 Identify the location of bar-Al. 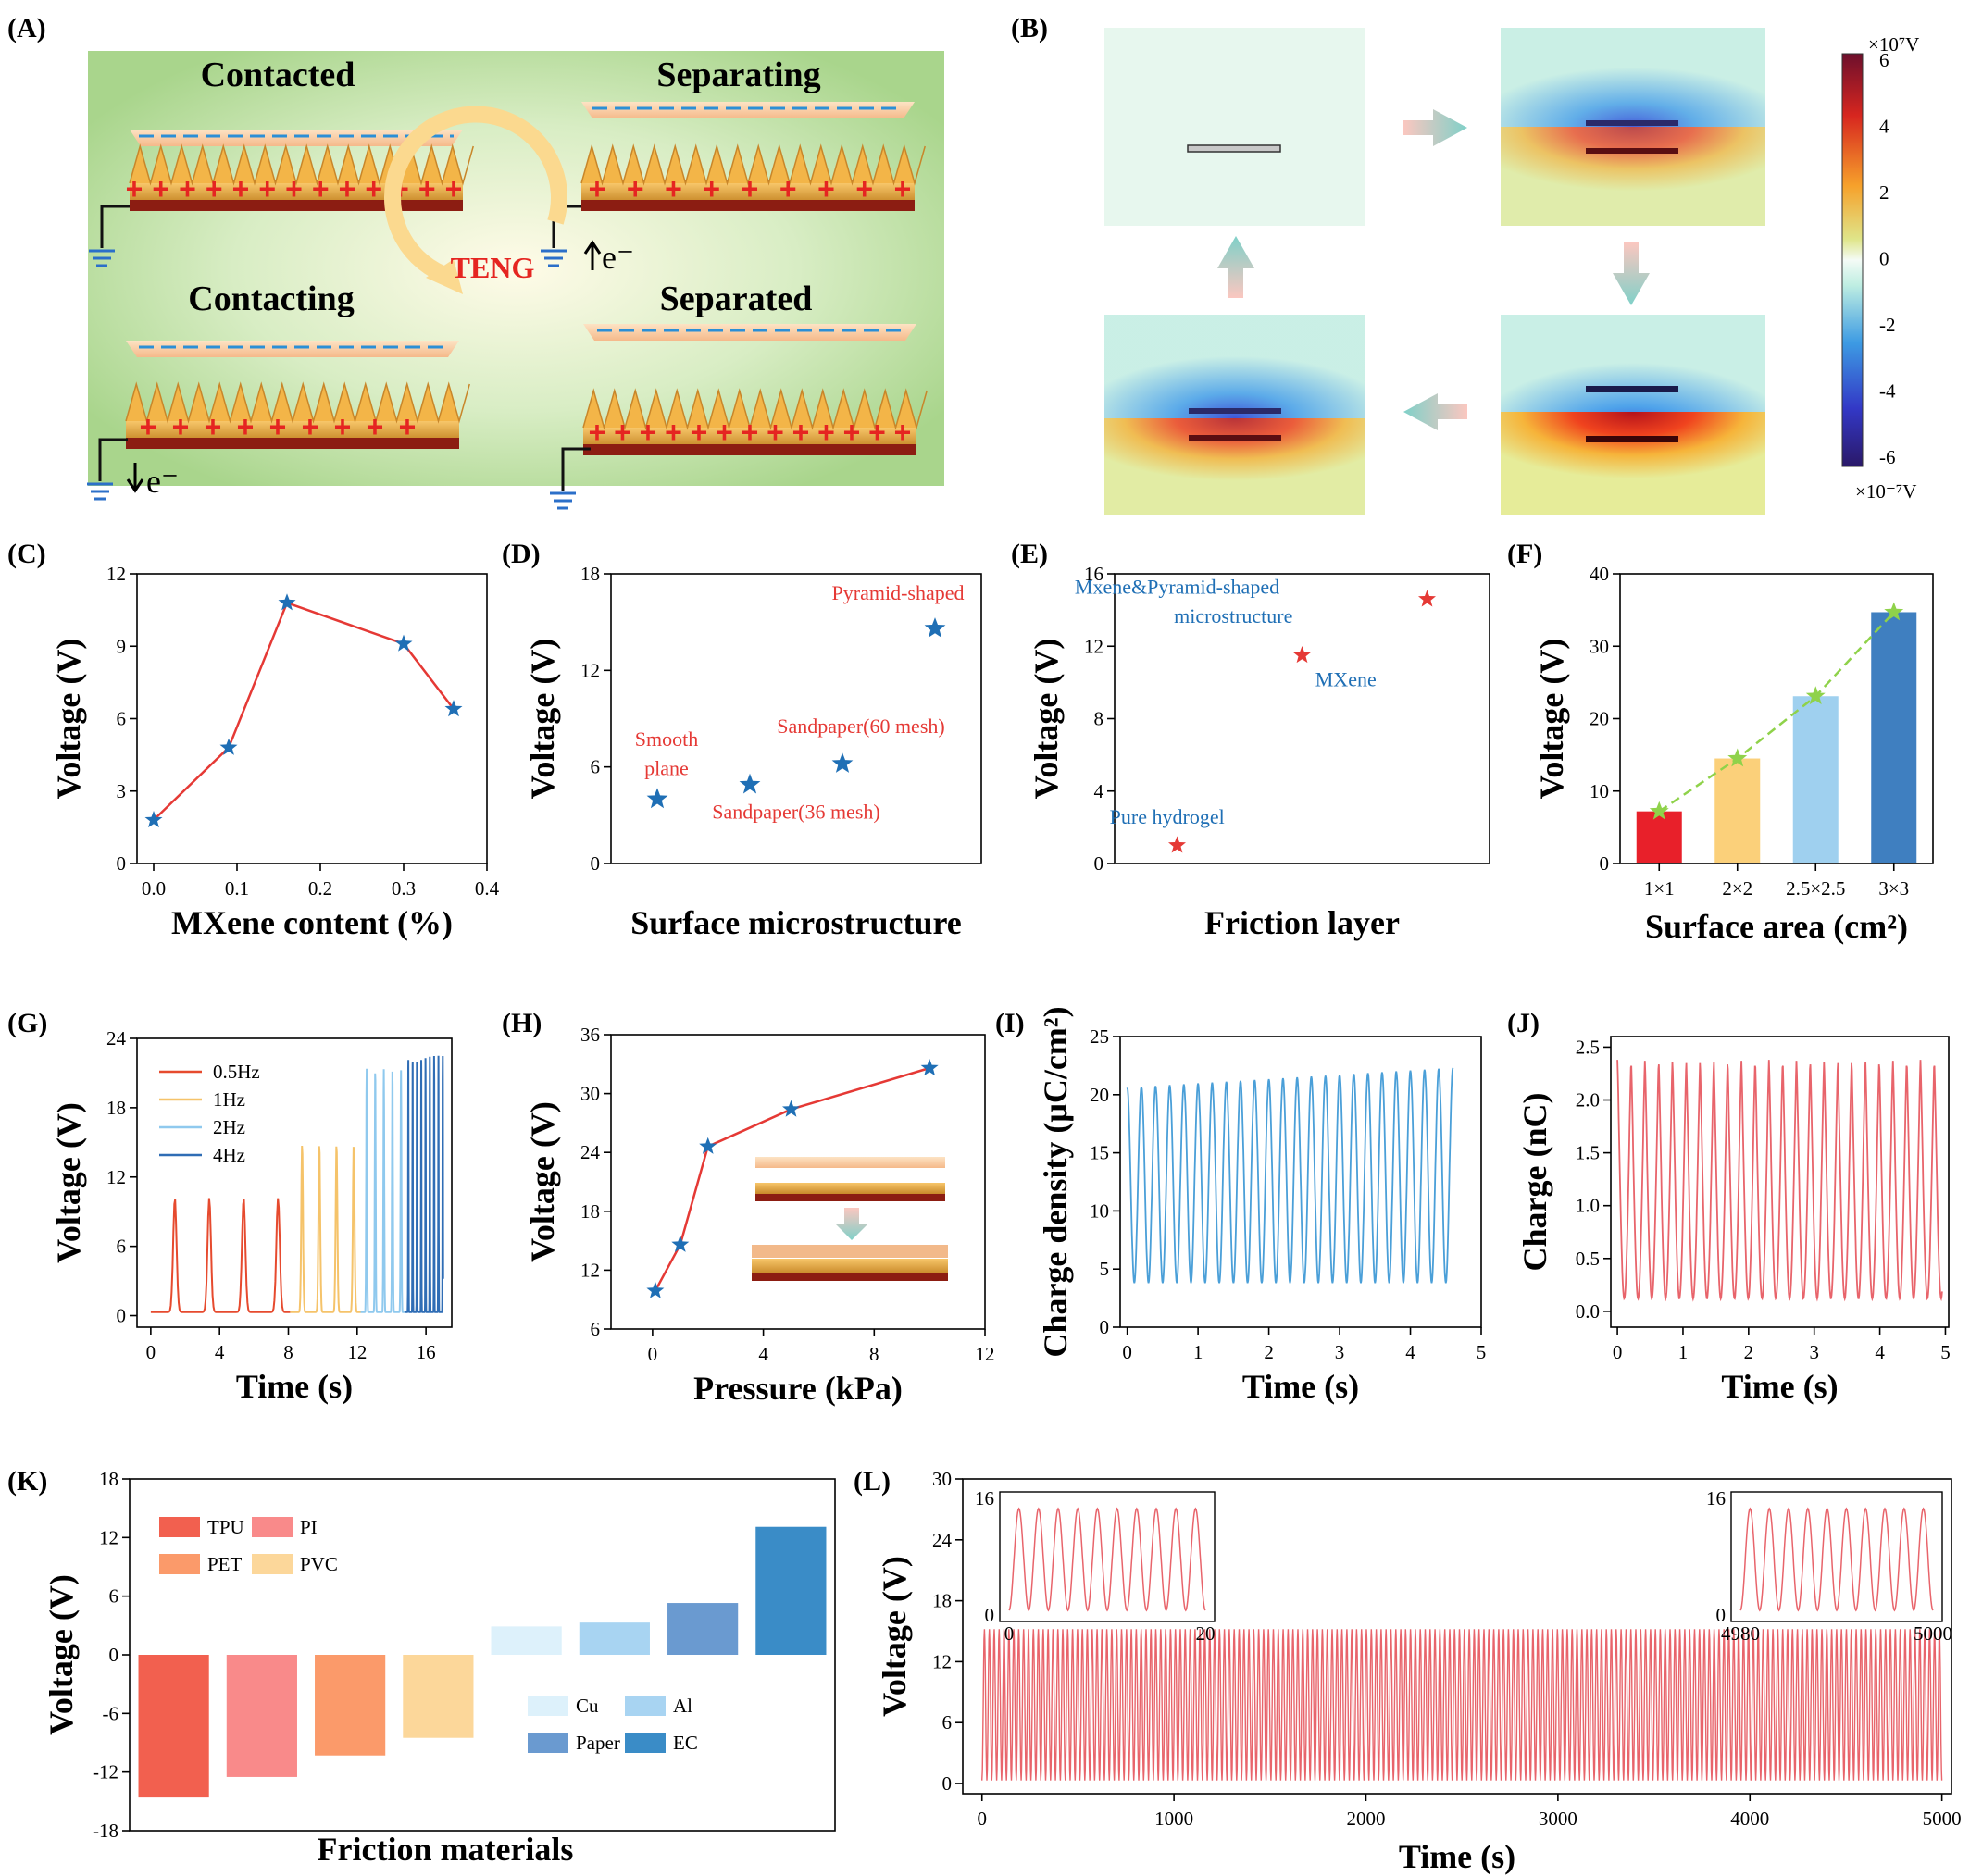
(614, 1638).